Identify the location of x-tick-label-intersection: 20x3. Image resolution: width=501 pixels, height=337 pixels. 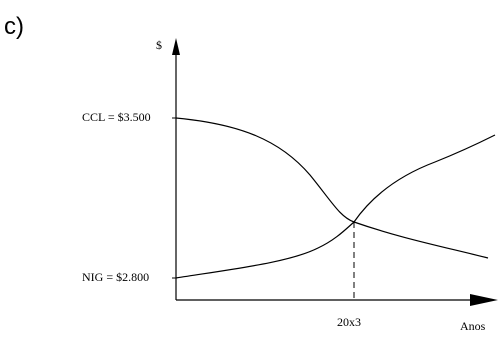
(349, 322).